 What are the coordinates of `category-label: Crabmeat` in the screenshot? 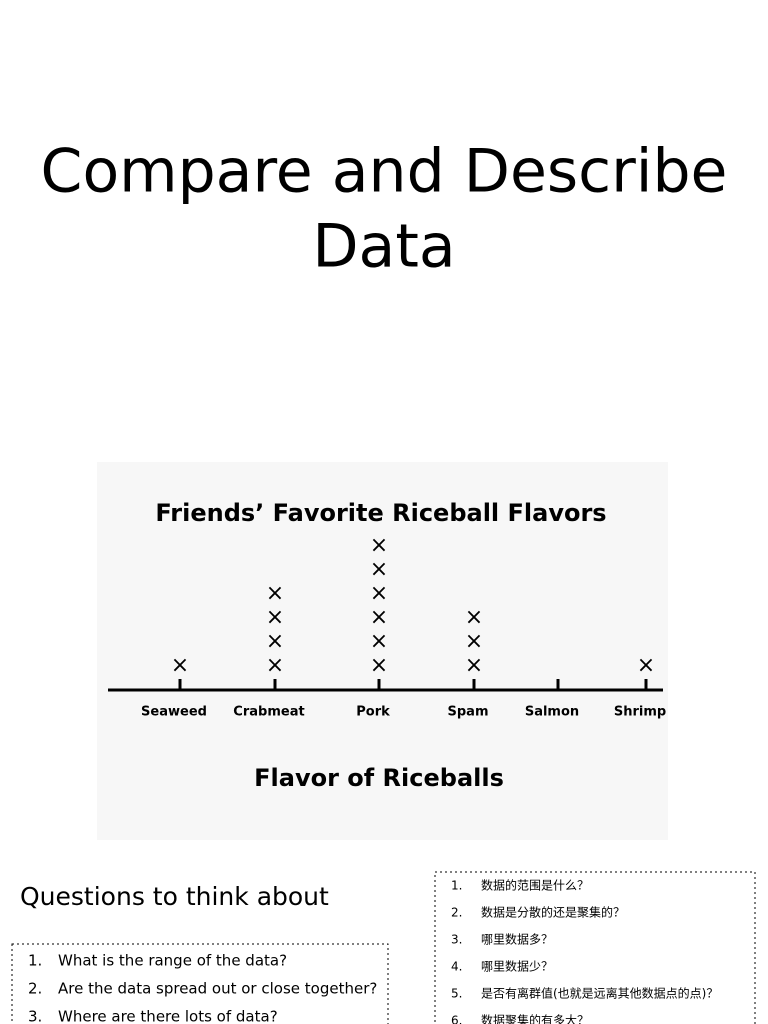 It's located at (268, 712).